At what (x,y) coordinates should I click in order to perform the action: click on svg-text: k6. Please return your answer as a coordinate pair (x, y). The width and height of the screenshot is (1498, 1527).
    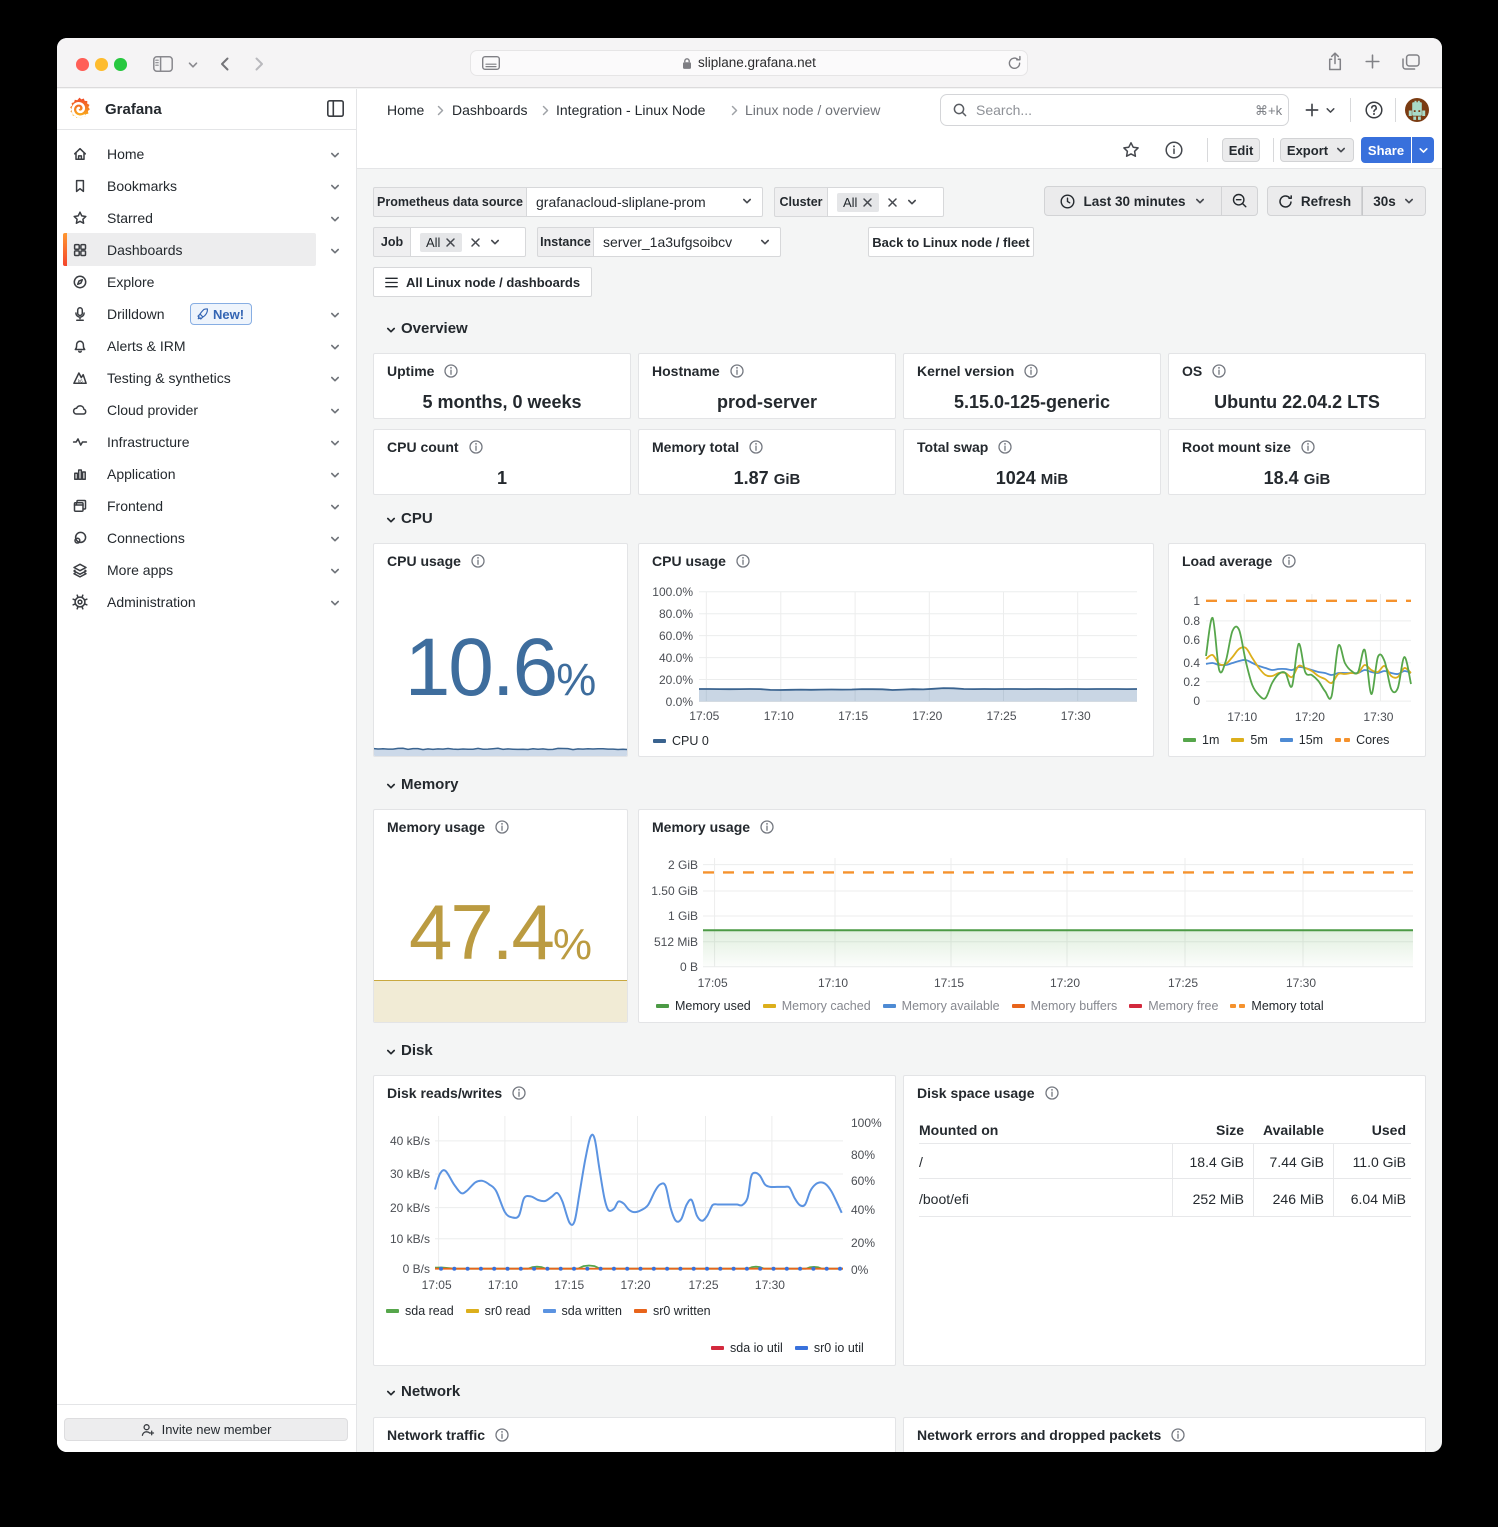
    Looking at the image, I should click on (80, 380).